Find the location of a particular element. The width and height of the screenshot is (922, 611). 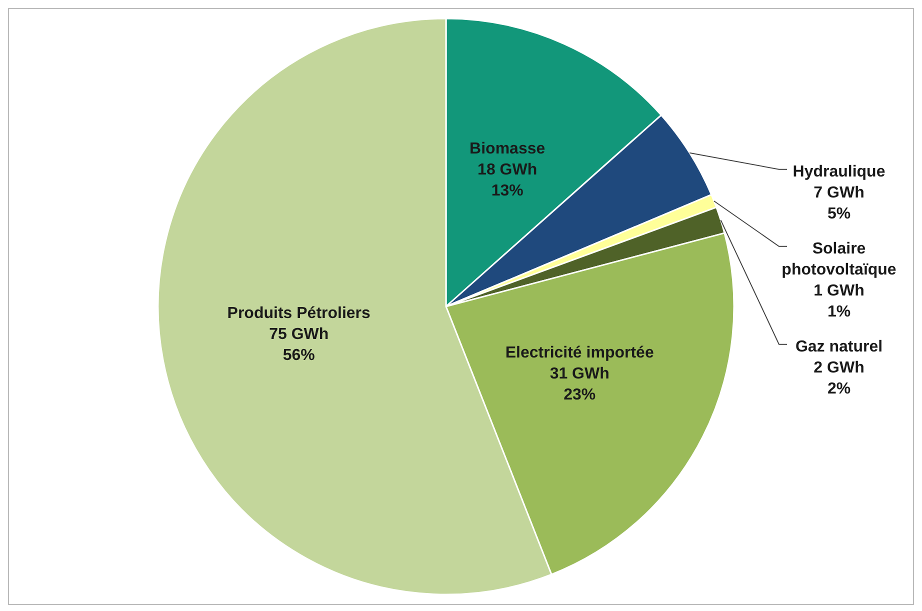

data-label: 2 GWh 2% is located at coordinates (839, 378).